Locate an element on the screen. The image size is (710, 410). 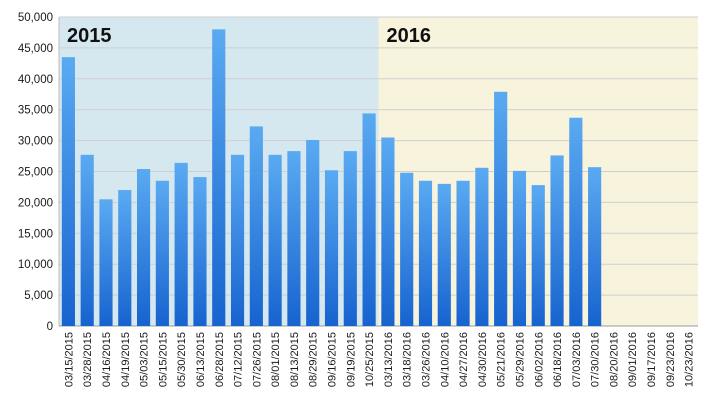
y-tick-label: 45,000 is located at coordinates (35, 49).